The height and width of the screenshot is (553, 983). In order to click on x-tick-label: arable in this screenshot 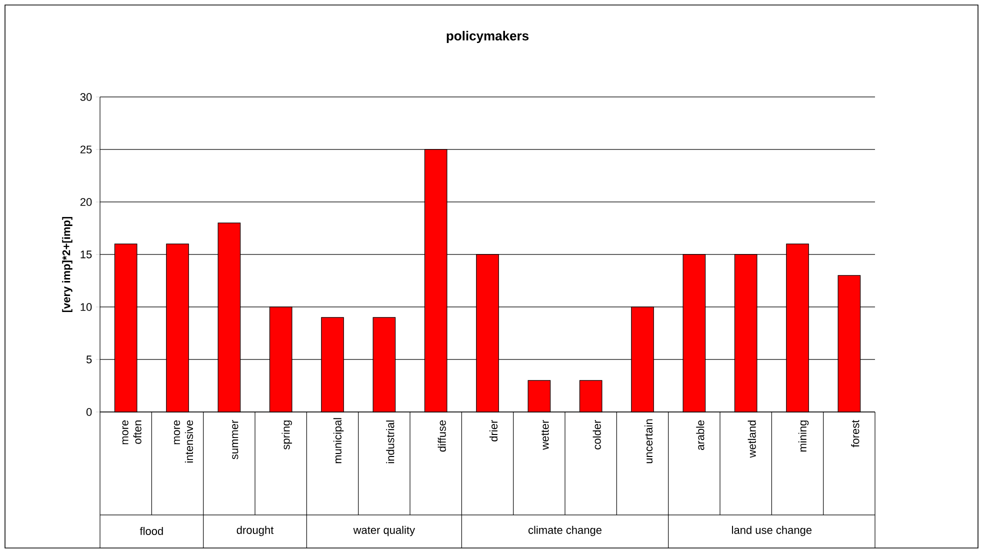, I will do `click(700, 435)`.